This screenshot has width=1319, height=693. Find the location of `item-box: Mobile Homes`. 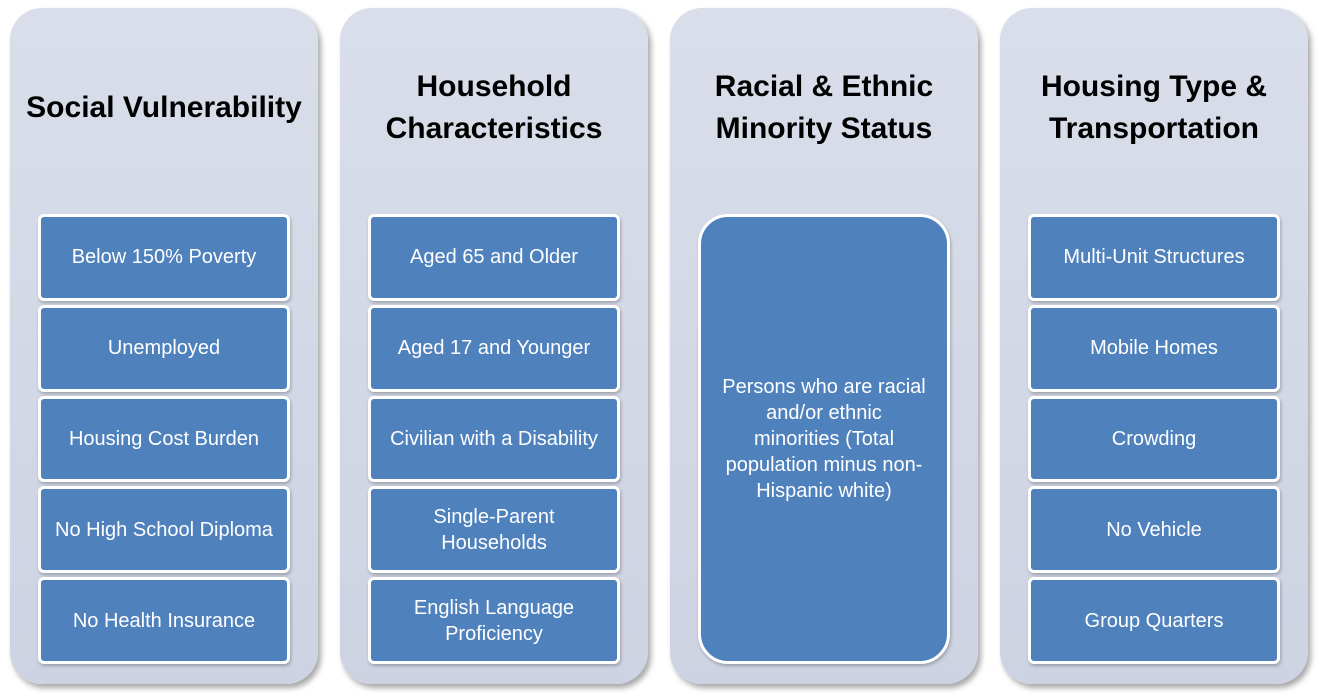

item-box: Mobile Homes is located at coordinates (1154, 348).